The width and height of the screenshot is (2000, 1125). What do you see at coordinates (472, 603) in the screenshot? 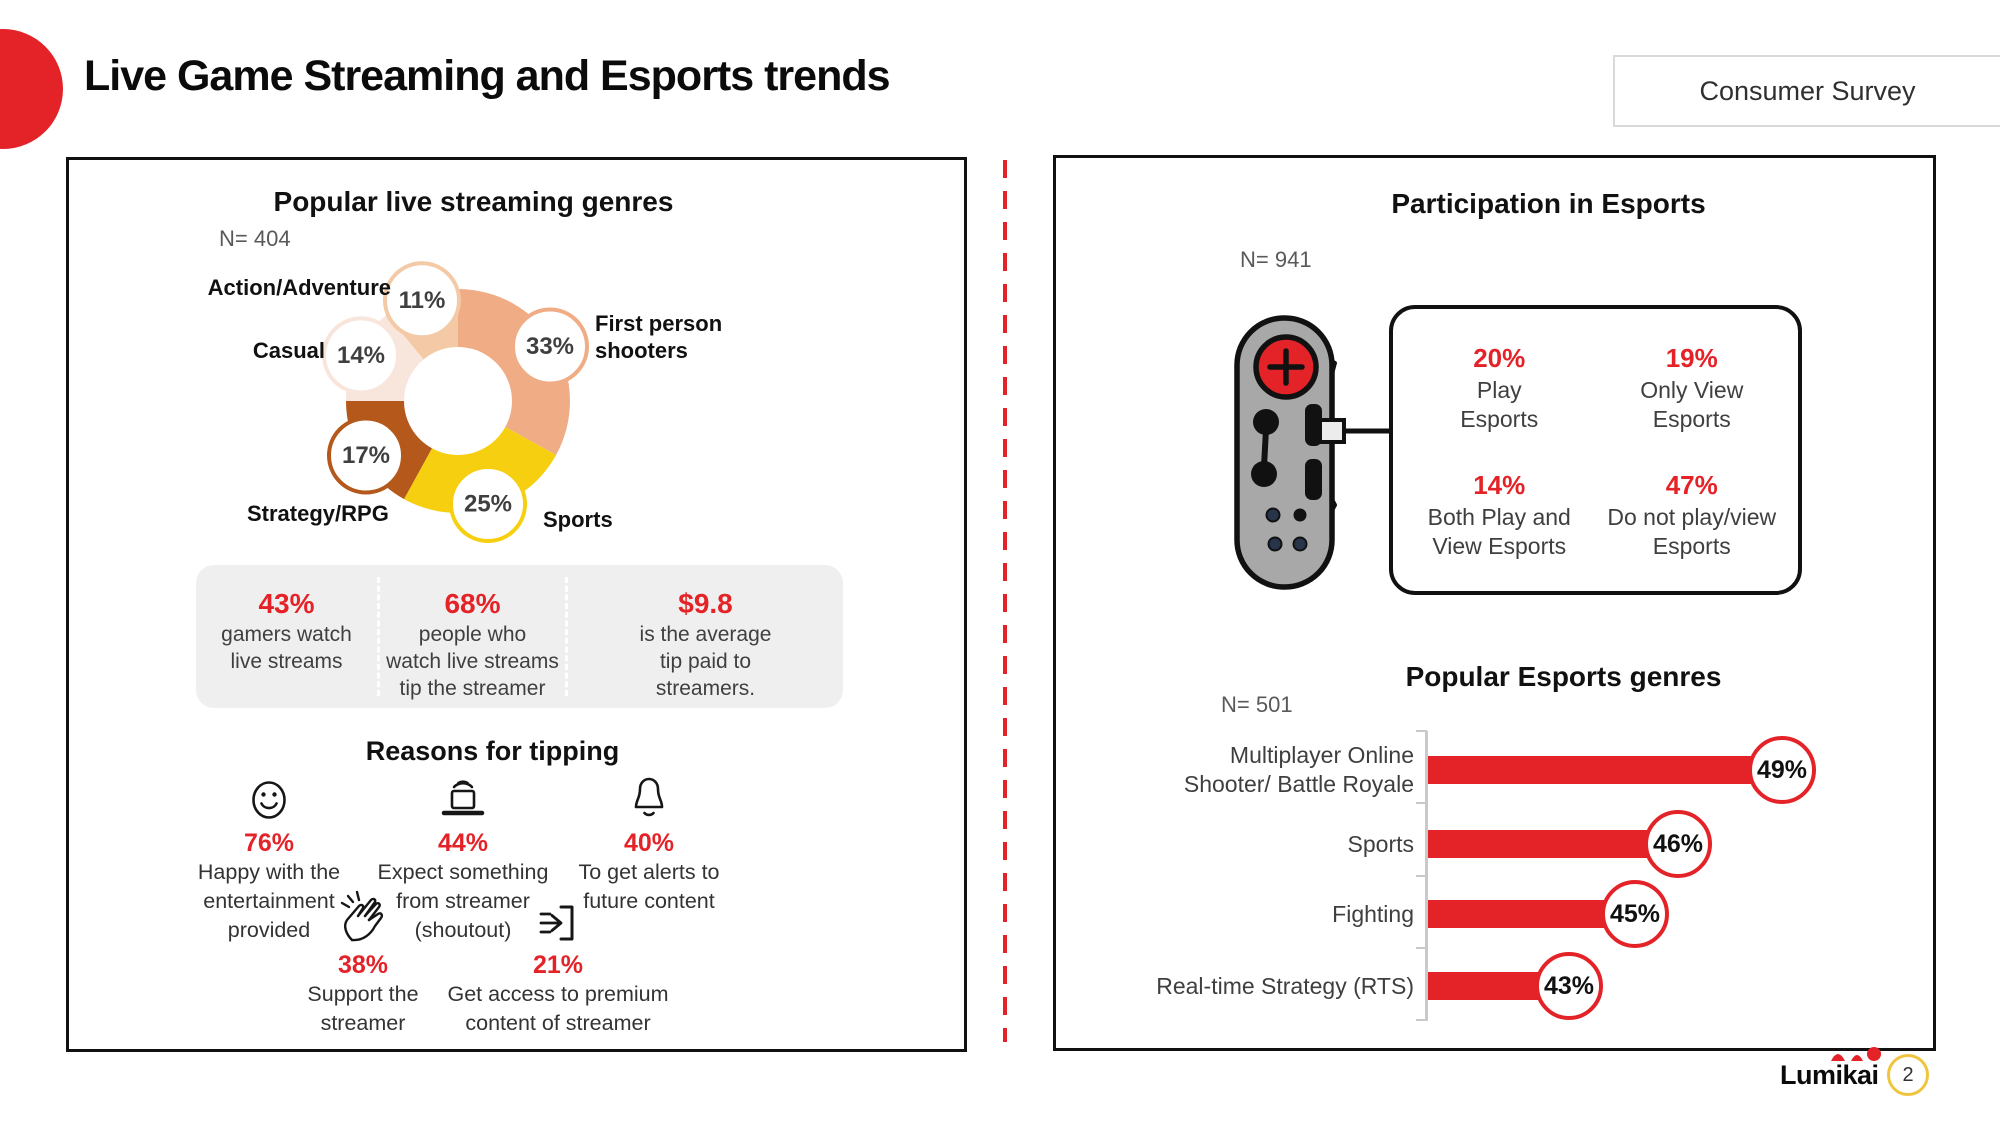
I see `stat-tip-streamer-value: 68%` at bounding box center [472, 603].